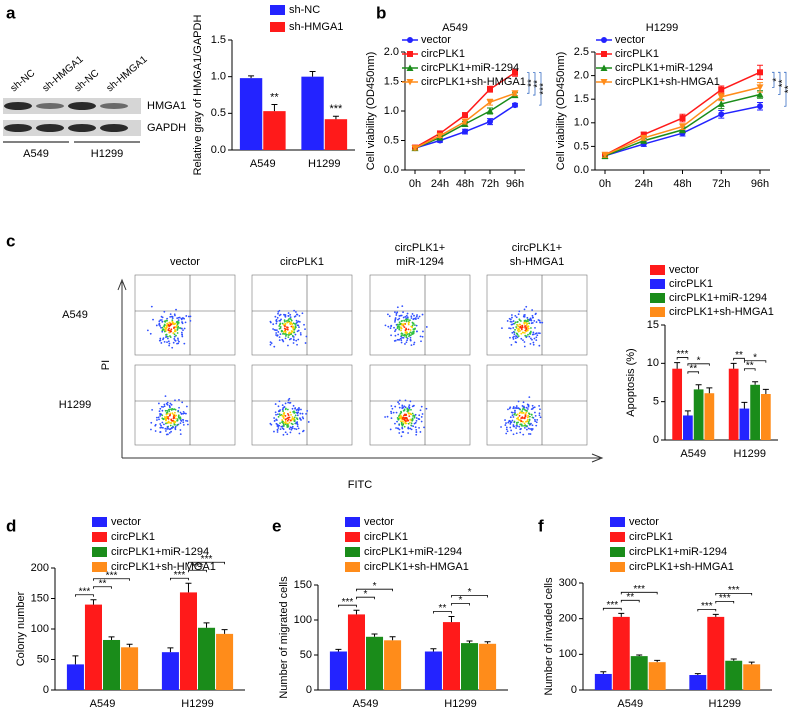 The height and width of the screenshot is (721, 800). Describe the element at coordinates (490, 121) in the screenshot. I see `point` at that location.